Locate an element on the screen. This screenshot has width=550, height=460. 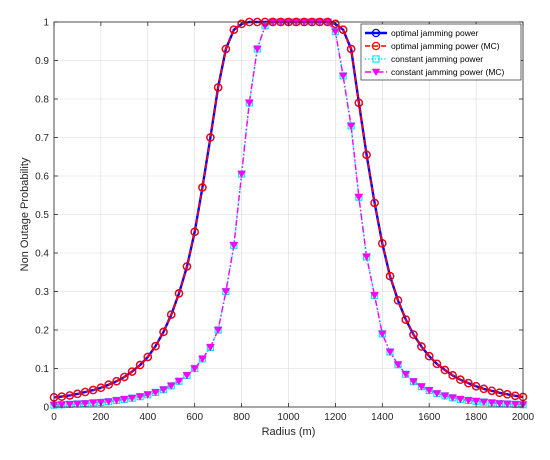
y-tick-label: 0 is located at coordinates (46, 408).